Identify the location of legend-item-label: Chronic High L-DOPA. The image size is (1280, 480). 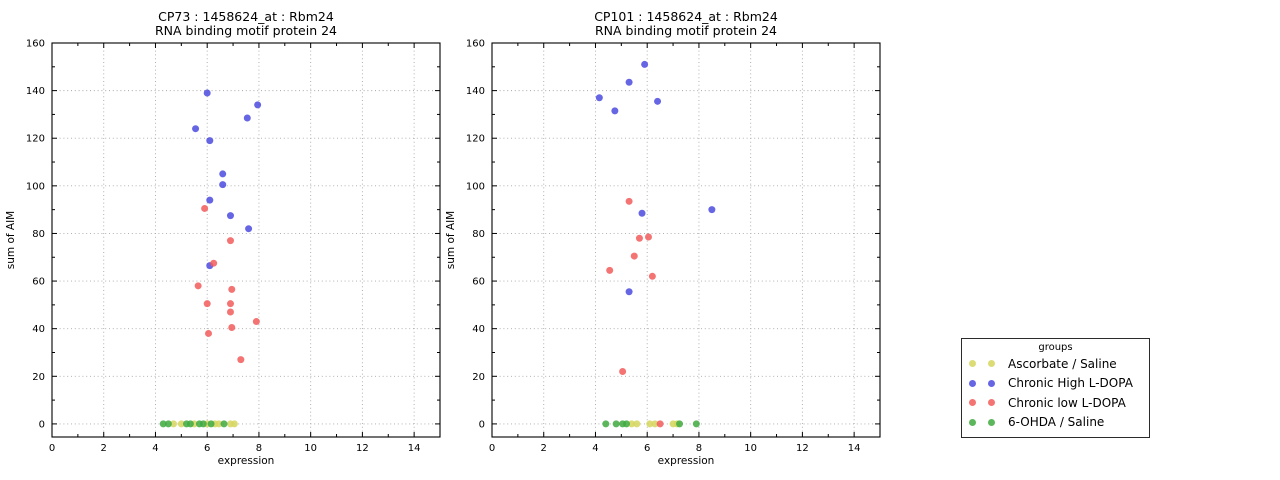
(1070, 383).